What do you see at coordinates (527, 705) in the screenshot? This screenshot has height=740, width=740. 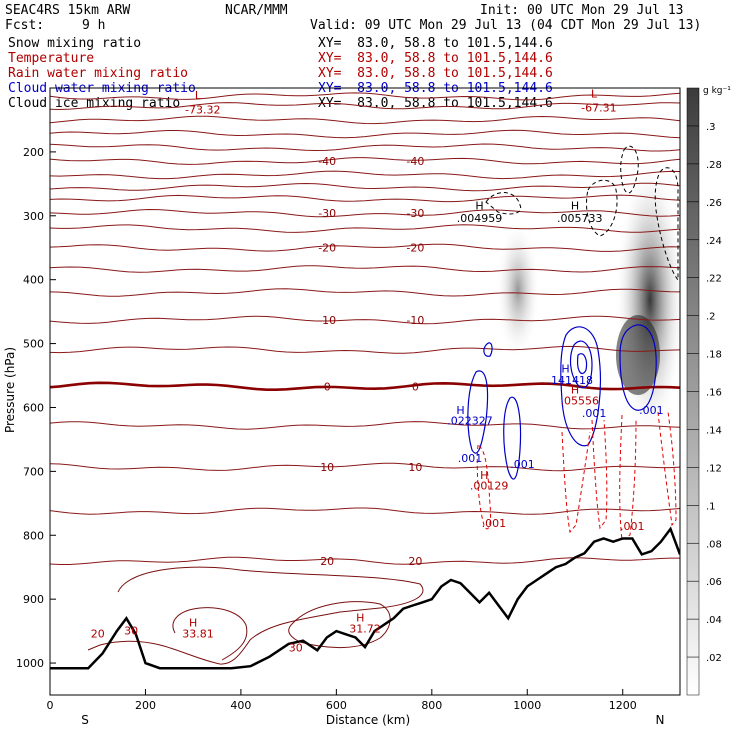 I see `x-tick-label: 1000` at bounding box center [527, 705].